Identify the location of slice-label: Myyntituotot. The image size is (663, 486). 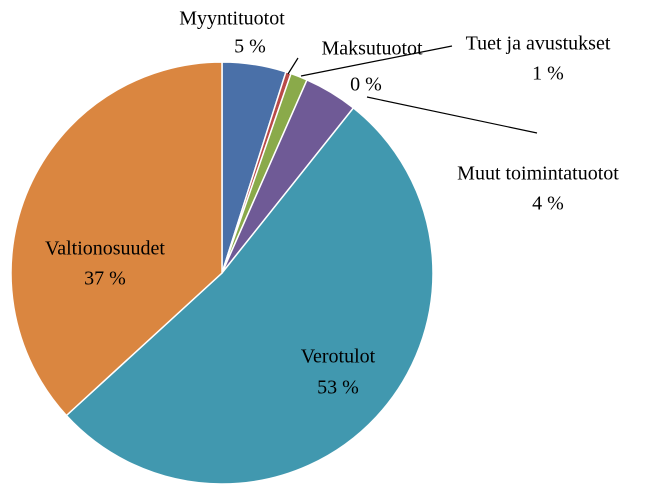
(232, 19).